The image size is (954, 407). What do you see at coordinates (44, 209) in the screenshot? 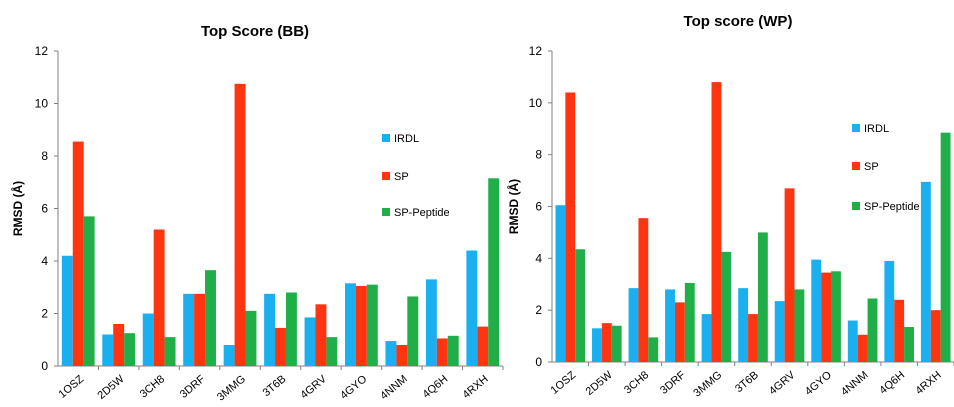
I see `y-tick-label: 6` at bounding box center [44, 209].